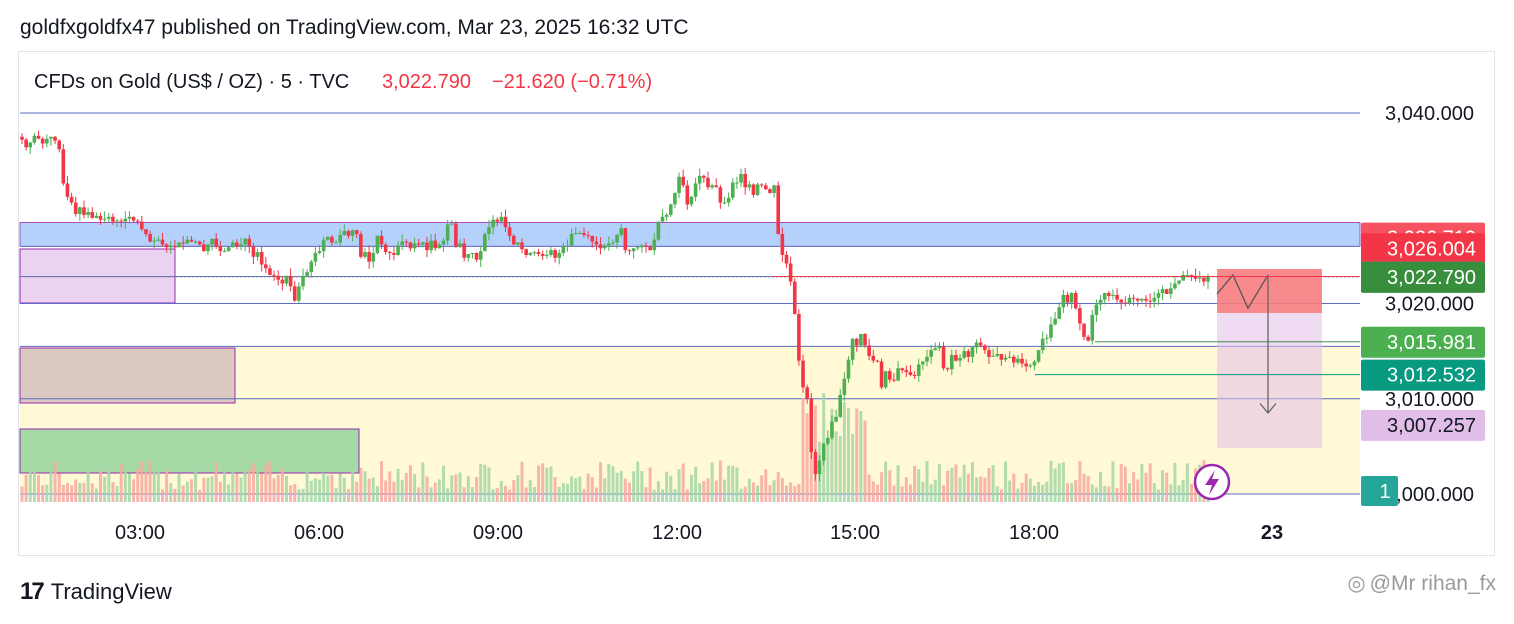 The image size is (1514, 624). What do you see at coordinates (615, 447) in the screenshot?
I see `volume-bars-layer` at bounding box center [615, 447].